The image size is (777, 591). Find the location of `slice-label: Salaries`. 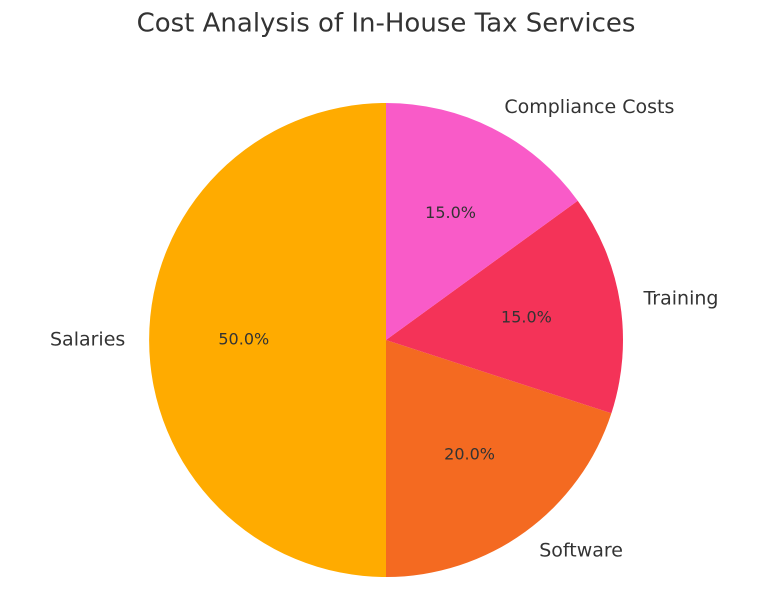

slice-label: Salaries is located at coordinates (87, 340).